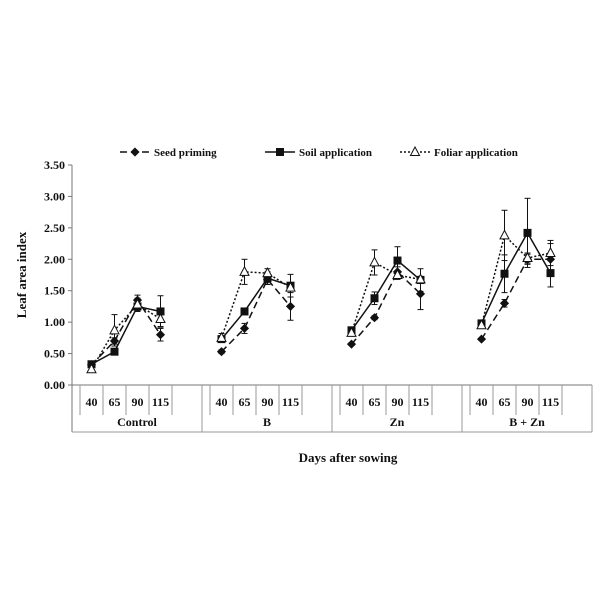 Image resolution: width=600 pixels, height=600 pixels. I want to click on legend-label: Foliar application, so click(476, 153).